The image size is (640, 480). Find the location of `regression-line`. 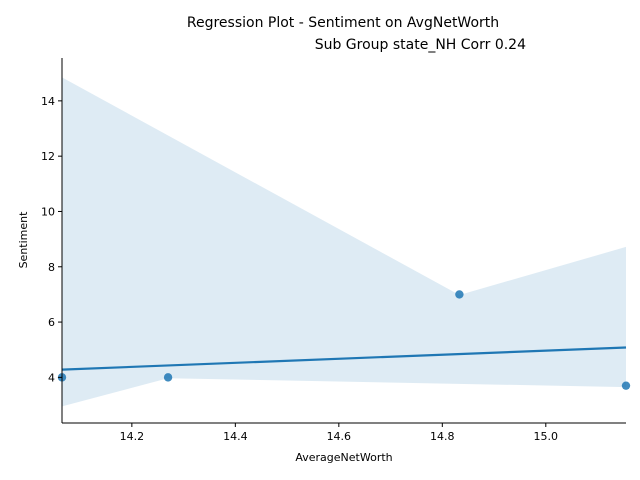

regression-line is located at coordinates (344, 358).